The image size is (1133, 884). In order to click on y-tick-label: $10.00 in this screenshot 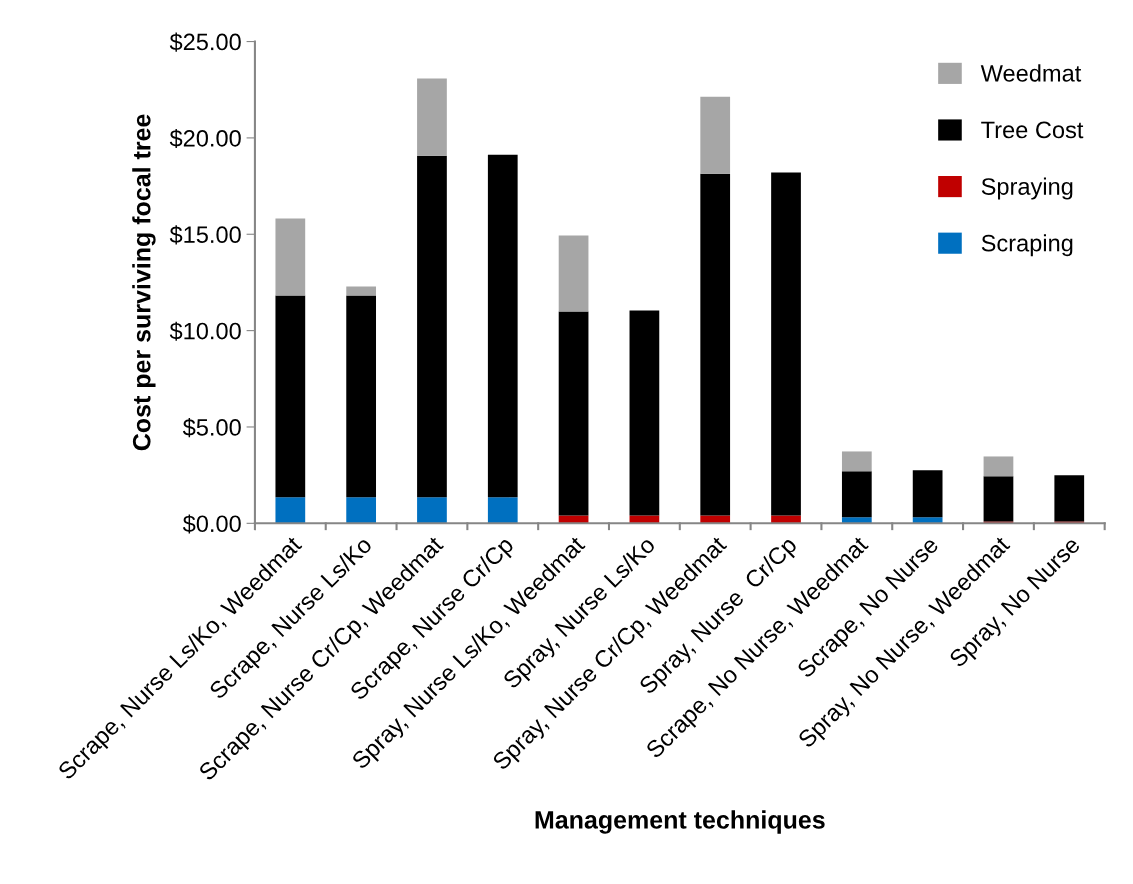, I will do `click(205, 331)`.